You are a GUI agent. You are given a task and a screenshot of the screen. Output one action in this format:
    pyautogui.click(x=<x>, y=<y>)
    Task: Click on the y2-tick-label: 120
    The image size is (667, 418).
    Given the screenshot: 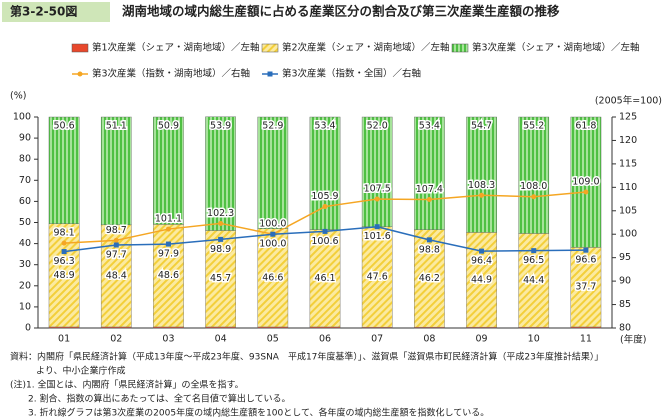 What is the action you would take?
    pyautogui.click(x=628, y=140)
    